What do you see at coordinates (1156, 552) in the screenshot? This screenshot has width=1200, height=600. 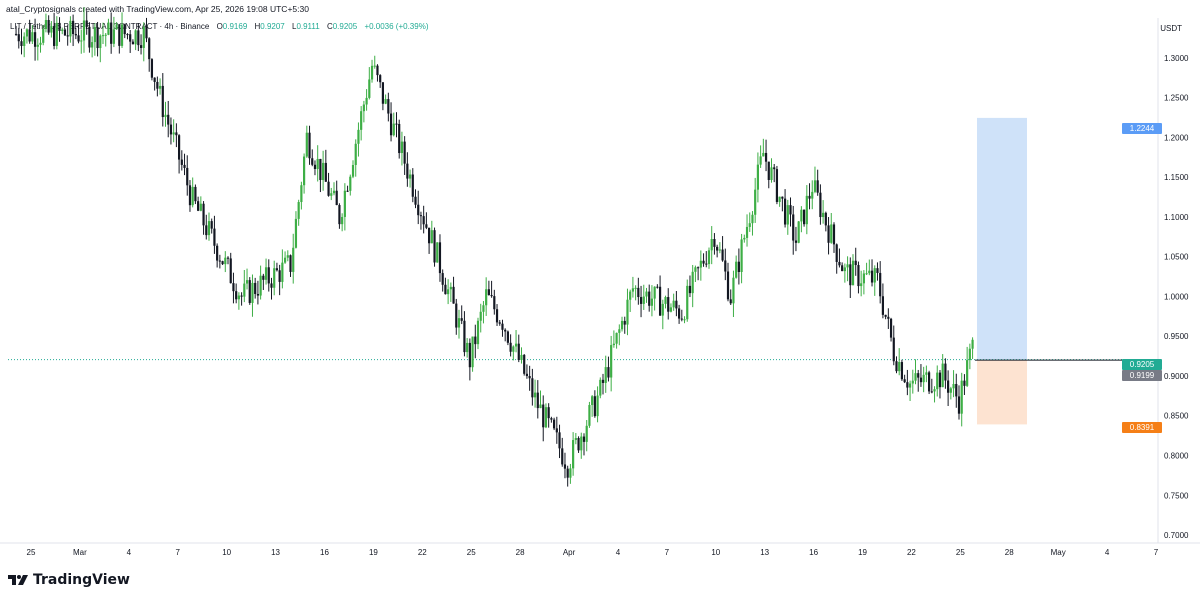 I see `x-tick-label: 7` at bounding box center [1156, 552].